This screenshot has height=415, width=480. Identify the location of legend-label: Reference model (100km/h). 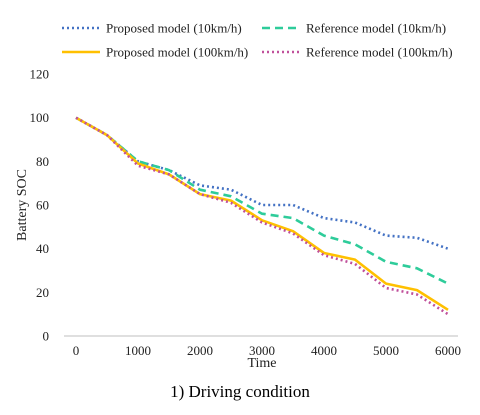
(379, 52).